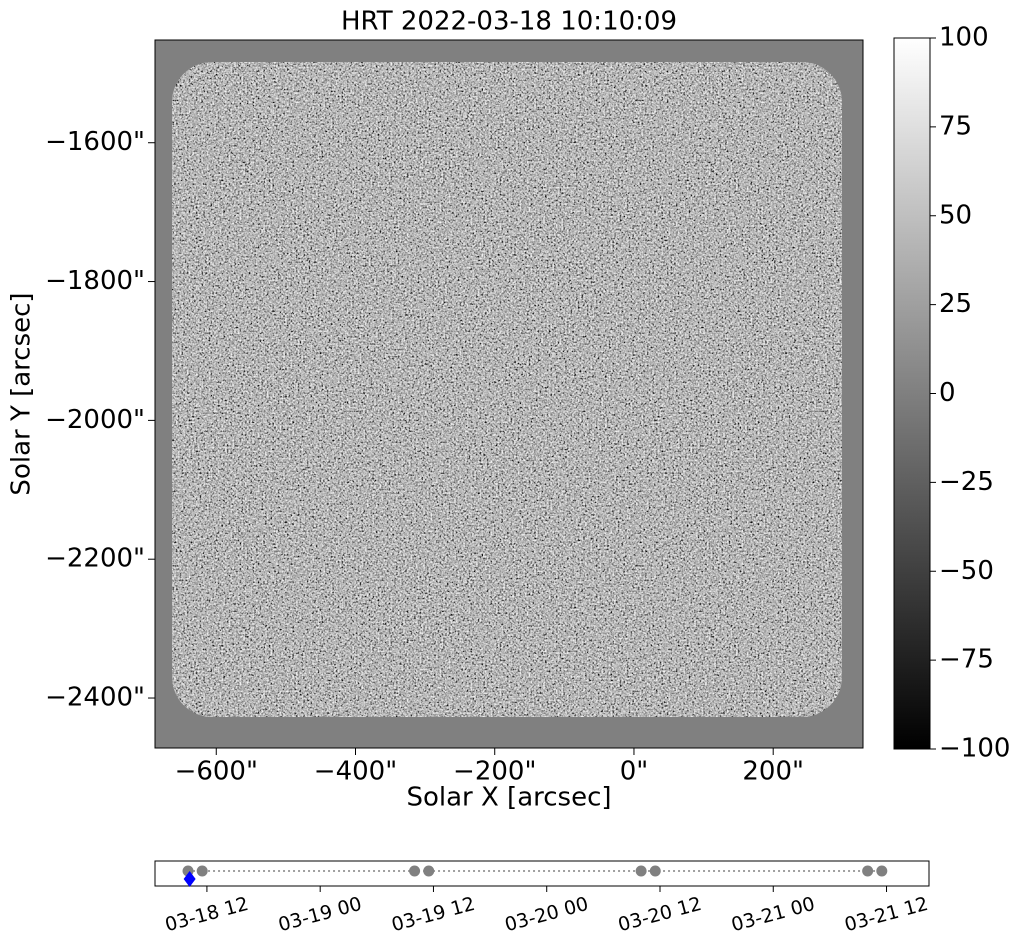 This screenshot has height=950, width=1025. Describe the element at coordinates (216, 772) in the screenshot. I see `x-tick-label: −600"` at that location.